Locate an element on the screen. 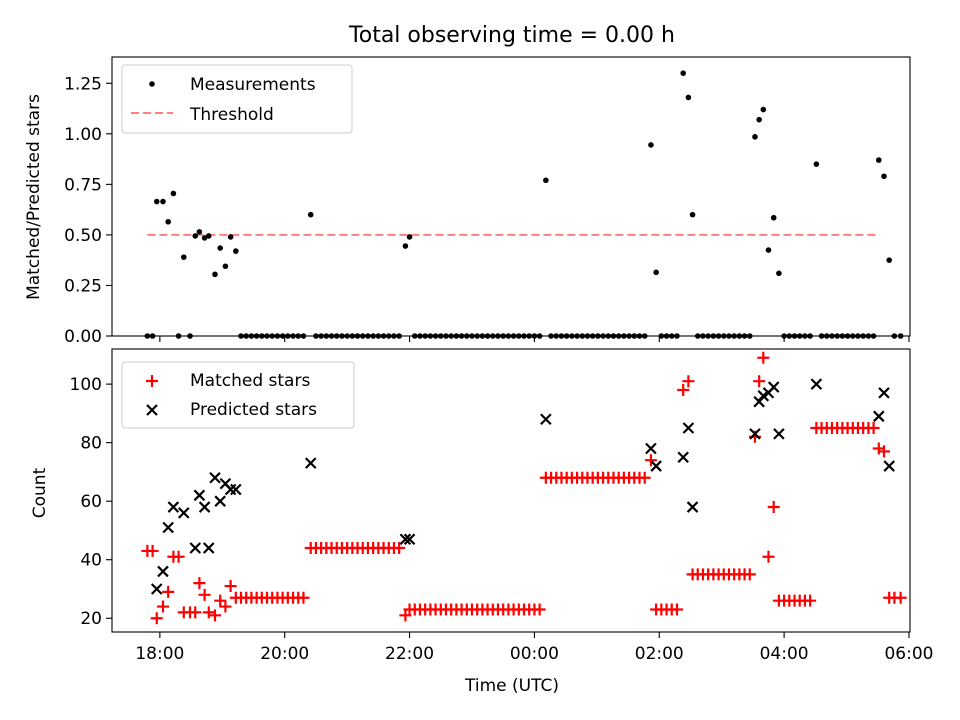 The height and width of the screenshot is (720, 960). count-y-tick-label: 40 is located at coordinates (91, 561).